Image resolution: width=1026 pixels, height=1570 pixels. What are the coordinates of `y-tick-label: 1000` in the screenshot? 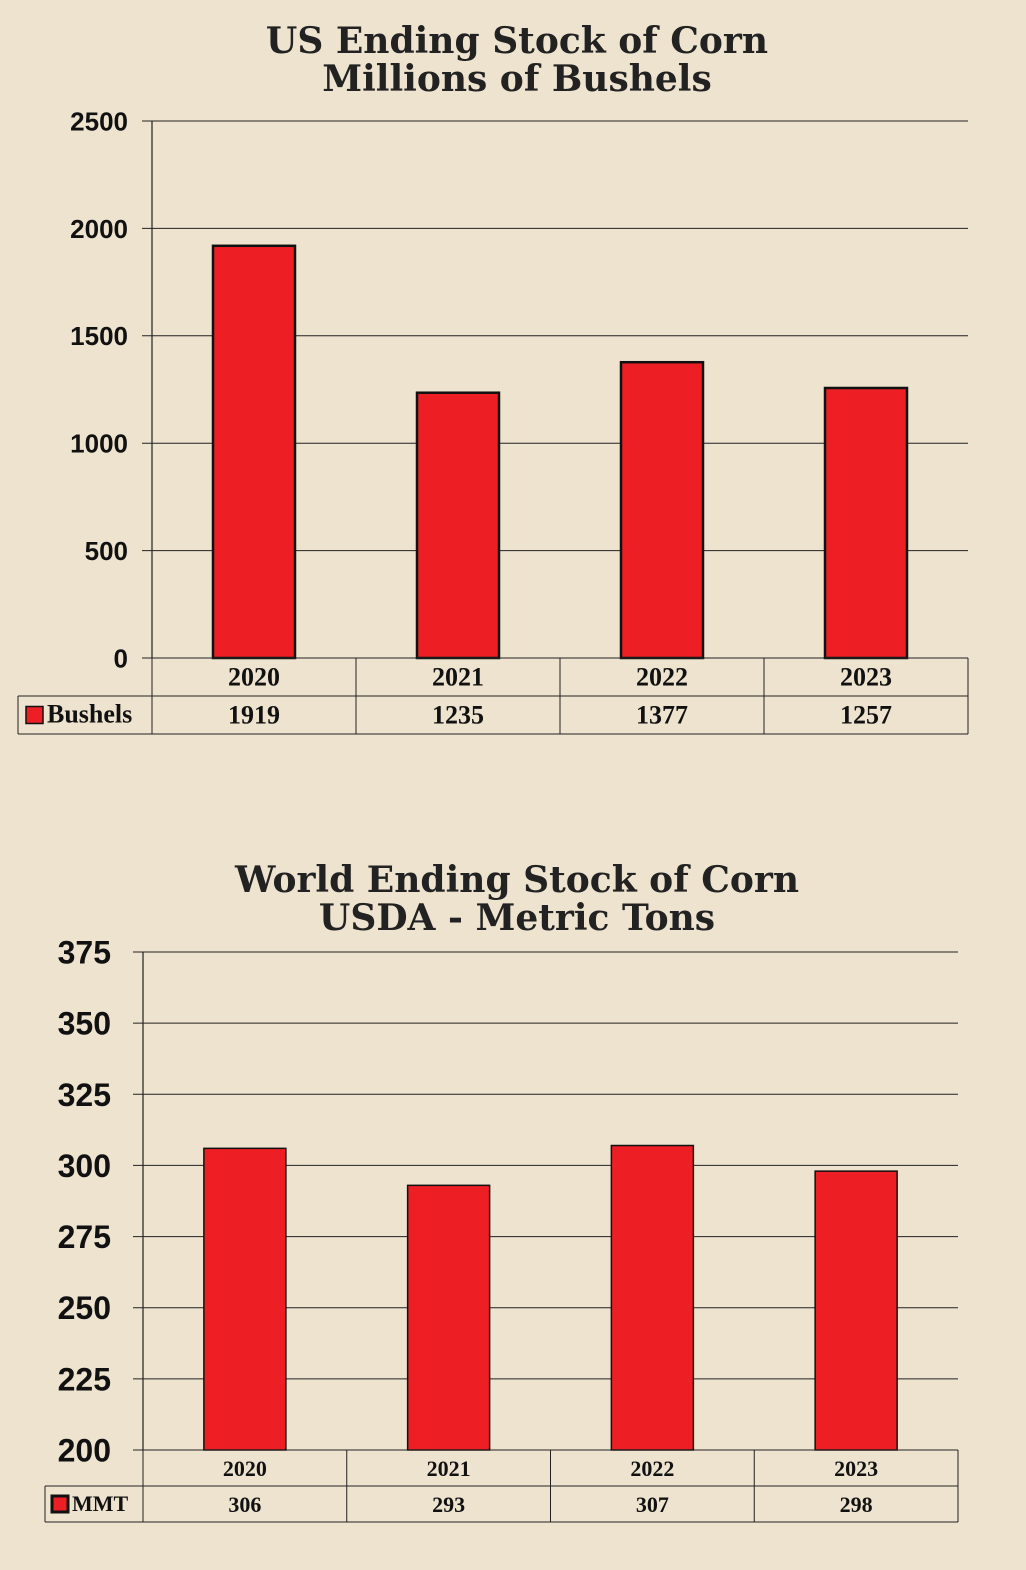 It's located at (99, 444).